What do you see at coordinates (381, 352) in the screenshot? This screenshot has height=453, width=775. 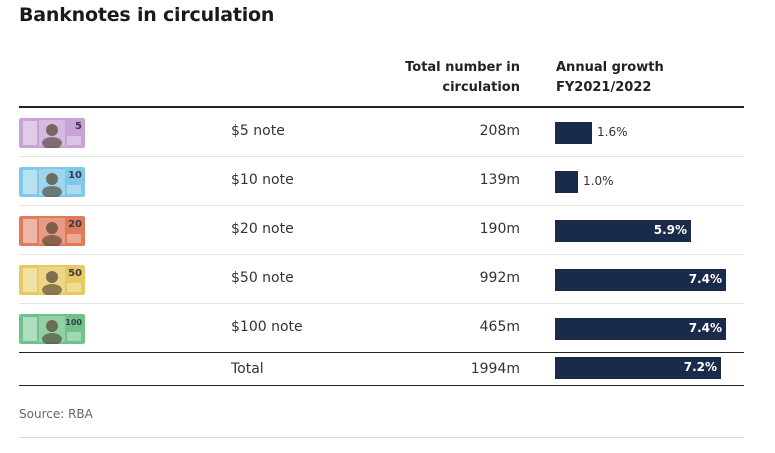 I see `total-rule` at bounding box center [381, 352].